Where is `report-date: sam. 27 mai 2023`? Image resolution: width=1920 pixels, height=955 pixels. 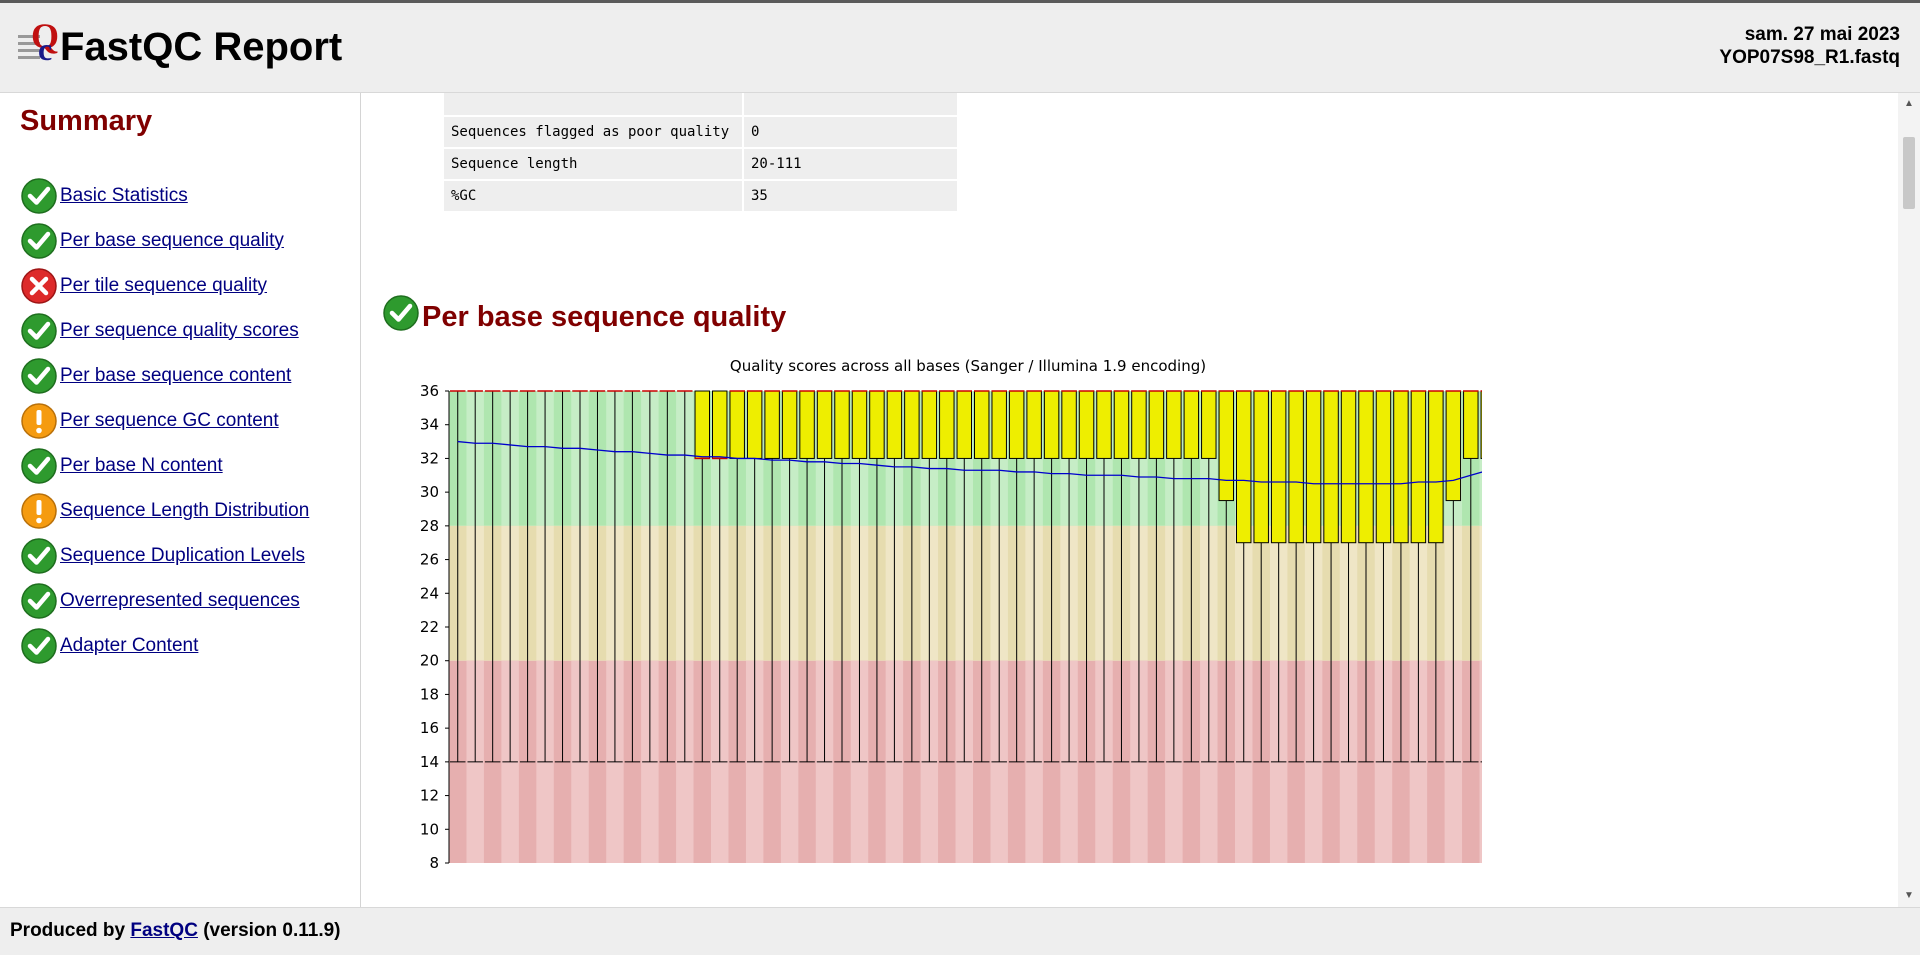
report-date: sam. 27 mai 2023 is located at coordinates (1822, 34).